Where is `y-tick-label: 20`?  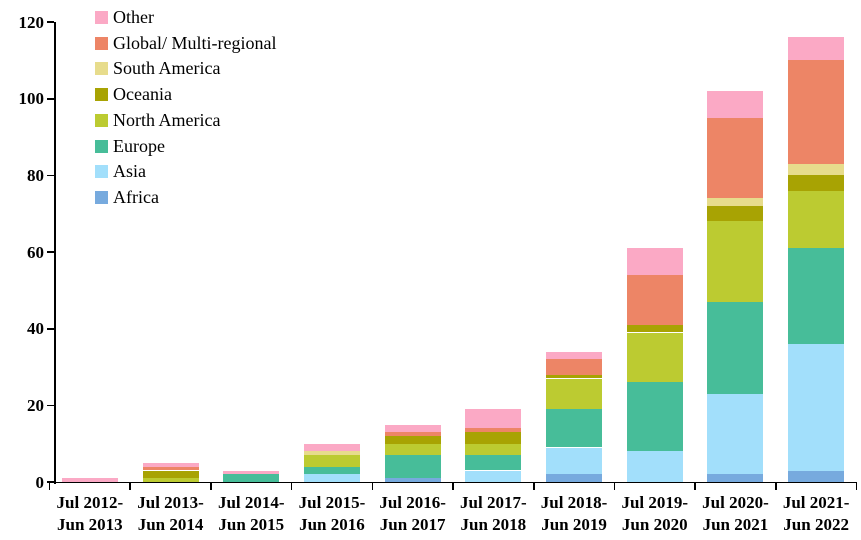 y-tick-label: 20 is located at coordinates (35, 405).